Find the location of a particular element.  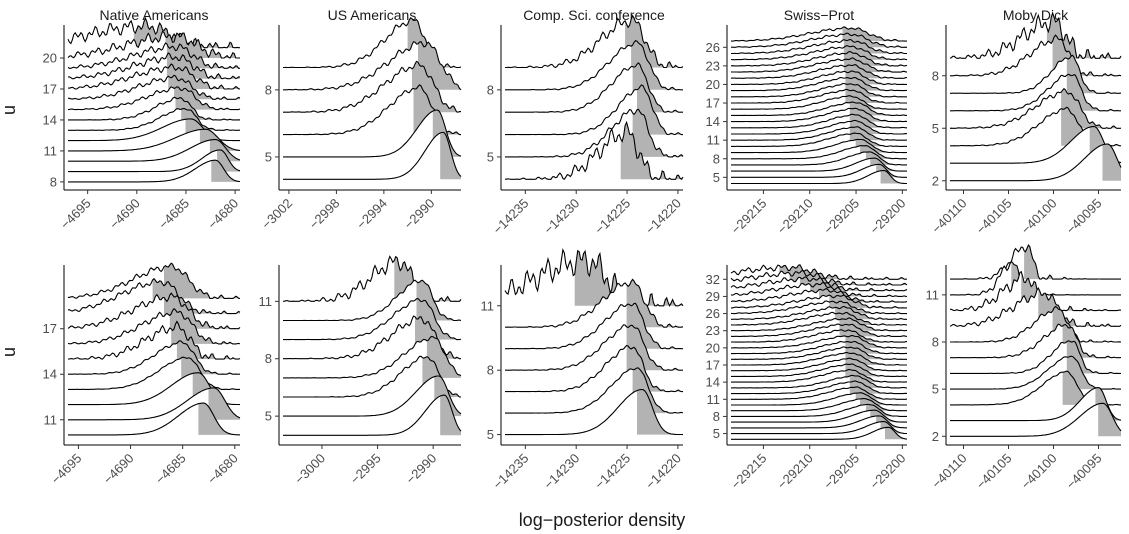

x-tick-label: −2994 is located at coordinates (372, 214).